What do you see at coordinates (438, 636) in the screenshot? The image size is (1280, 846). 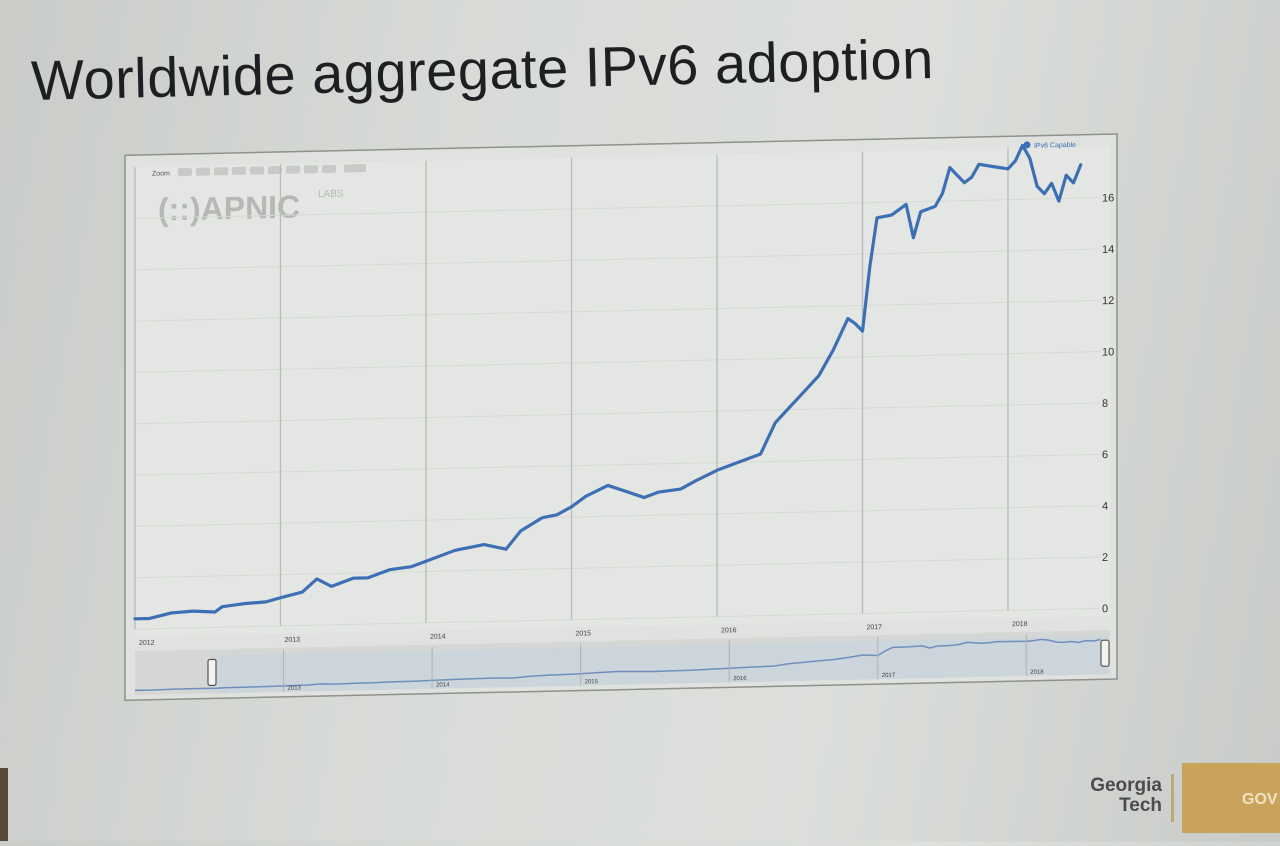 I see `x-tick-label: 2014` at bounding box center [438, 636].